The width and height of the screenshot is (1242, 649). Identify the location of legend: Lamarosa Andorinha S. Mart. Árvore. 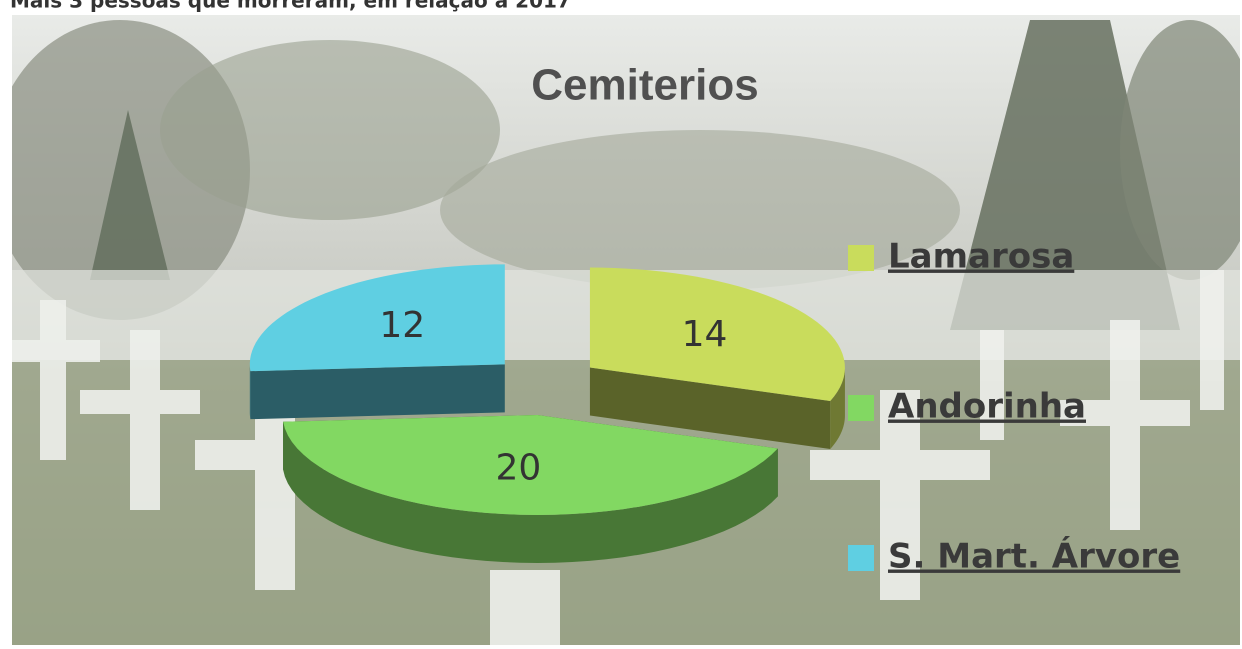
(1014, 407).